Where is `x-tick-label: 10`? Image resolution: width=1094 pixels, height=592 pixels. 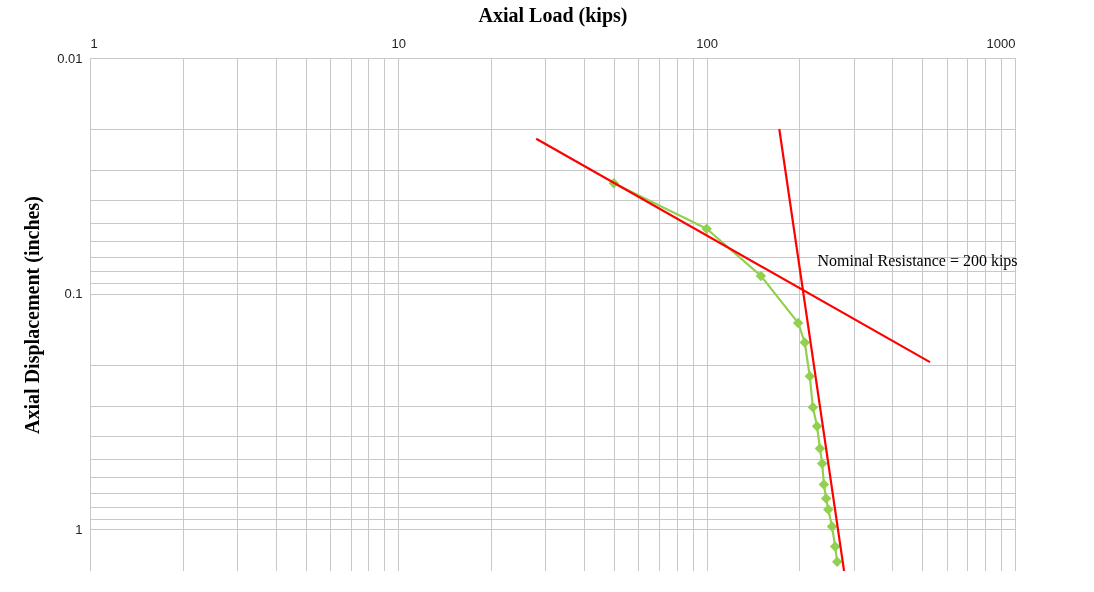
x-tick-label: 10 is located at coordinates (399, 43).